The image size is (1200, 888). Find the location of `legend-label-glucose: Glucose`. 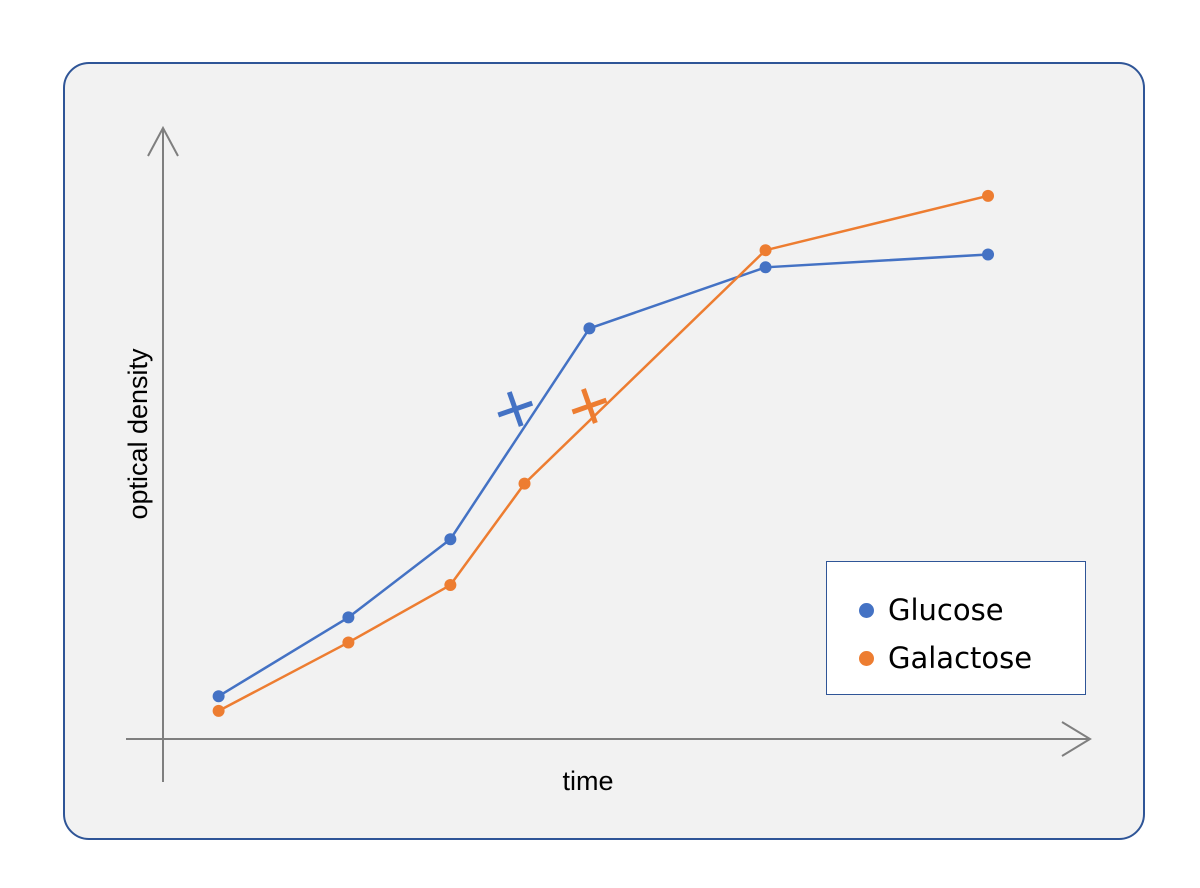

legend-label-glucose: Glucose is located at coordinates (946, 610).